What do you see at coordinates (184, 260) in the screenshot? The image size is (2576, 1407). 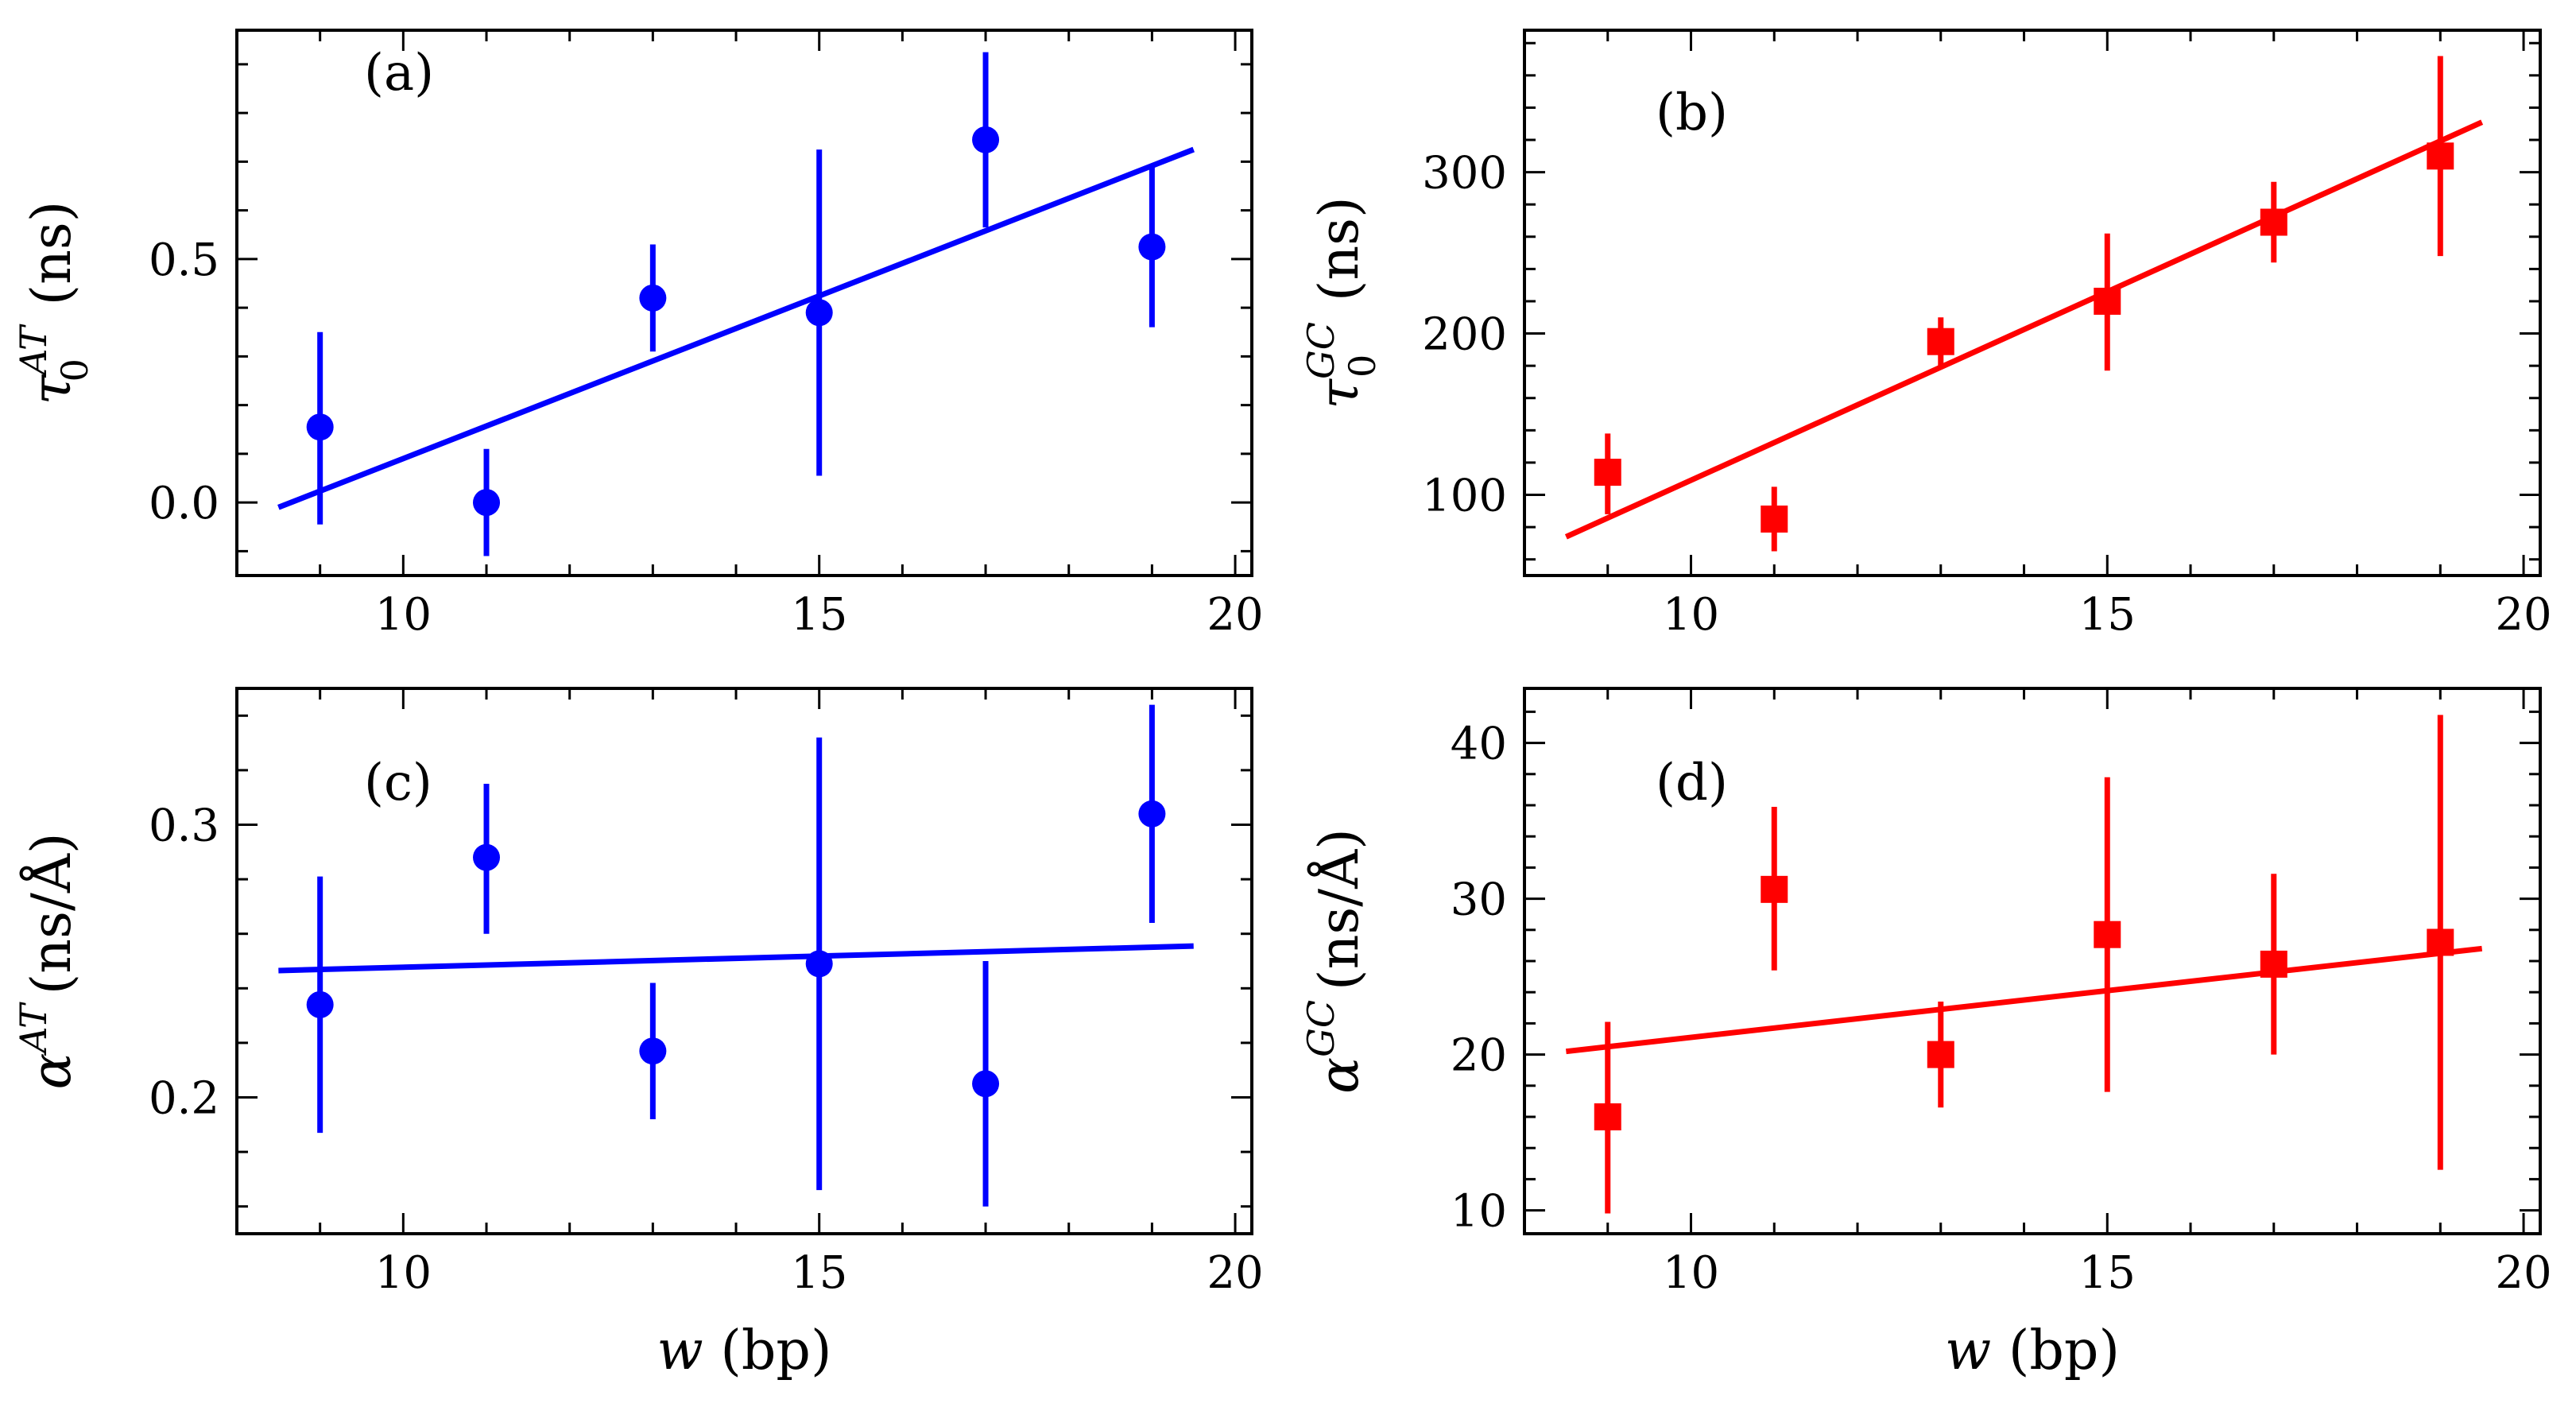 I see `y-tick-label: 0.5` at bounding box center [184, 260].